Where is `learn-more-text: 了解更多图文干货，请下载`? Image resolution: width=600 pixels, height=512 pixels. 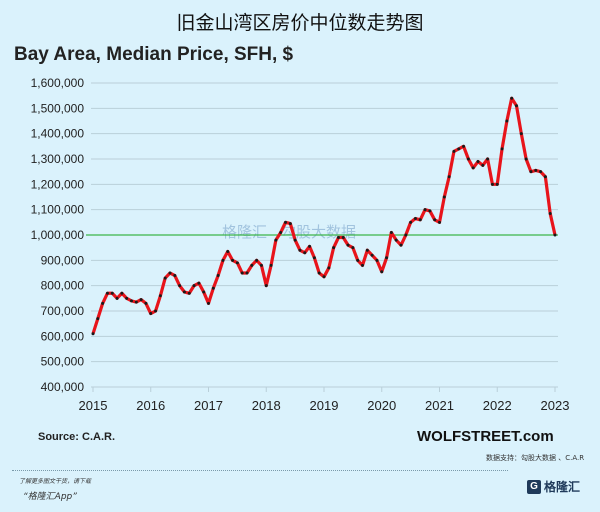 learn-more-text: 了解更多图文干货，请下载 is located at coordinates (55, 481).